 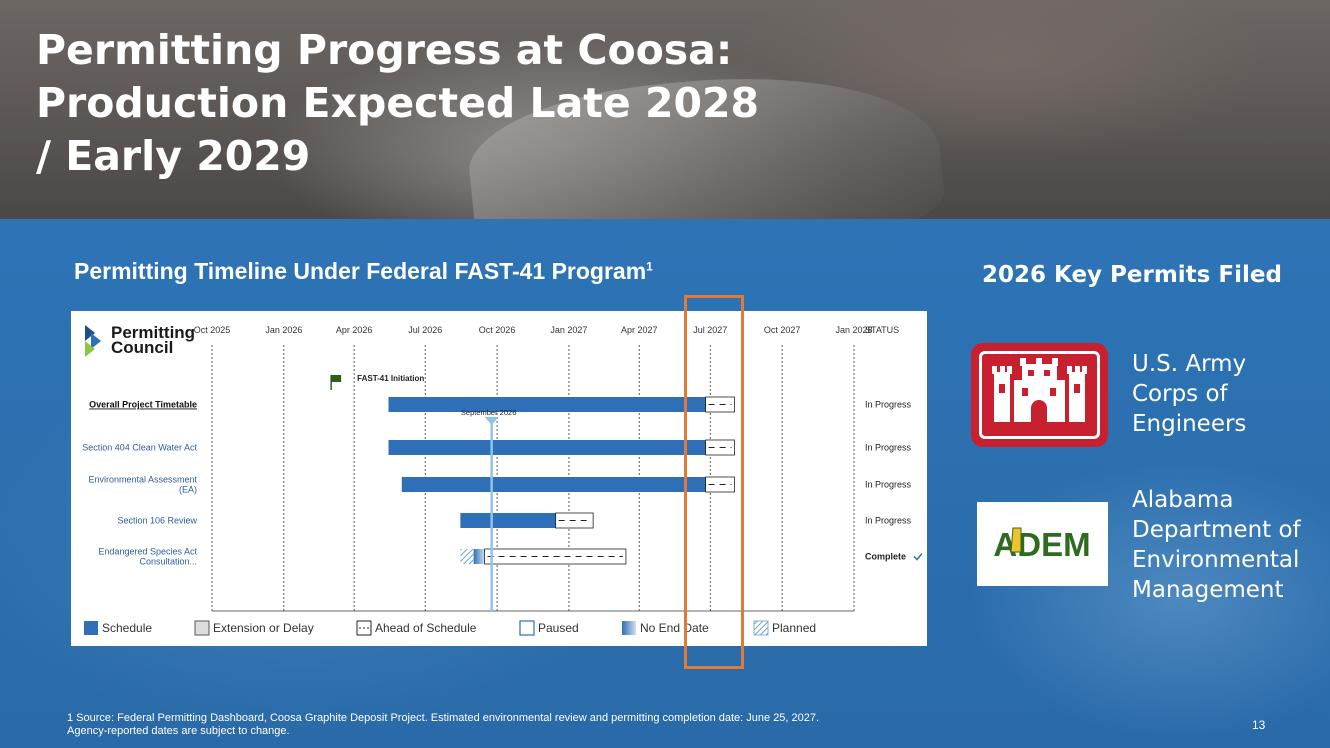 What do you see at coordinates (336, 378) in the screenshot?
I see `milestone-flag-icon` at bounding box center [336, 378].